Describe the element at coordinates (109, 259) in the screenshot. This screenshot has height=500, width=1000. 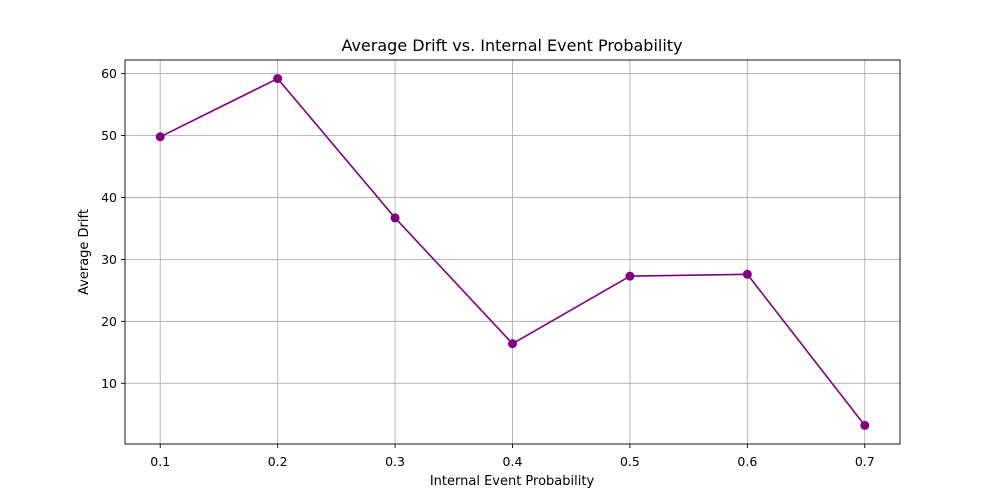
I see `y-tick-label: 30` at that location.